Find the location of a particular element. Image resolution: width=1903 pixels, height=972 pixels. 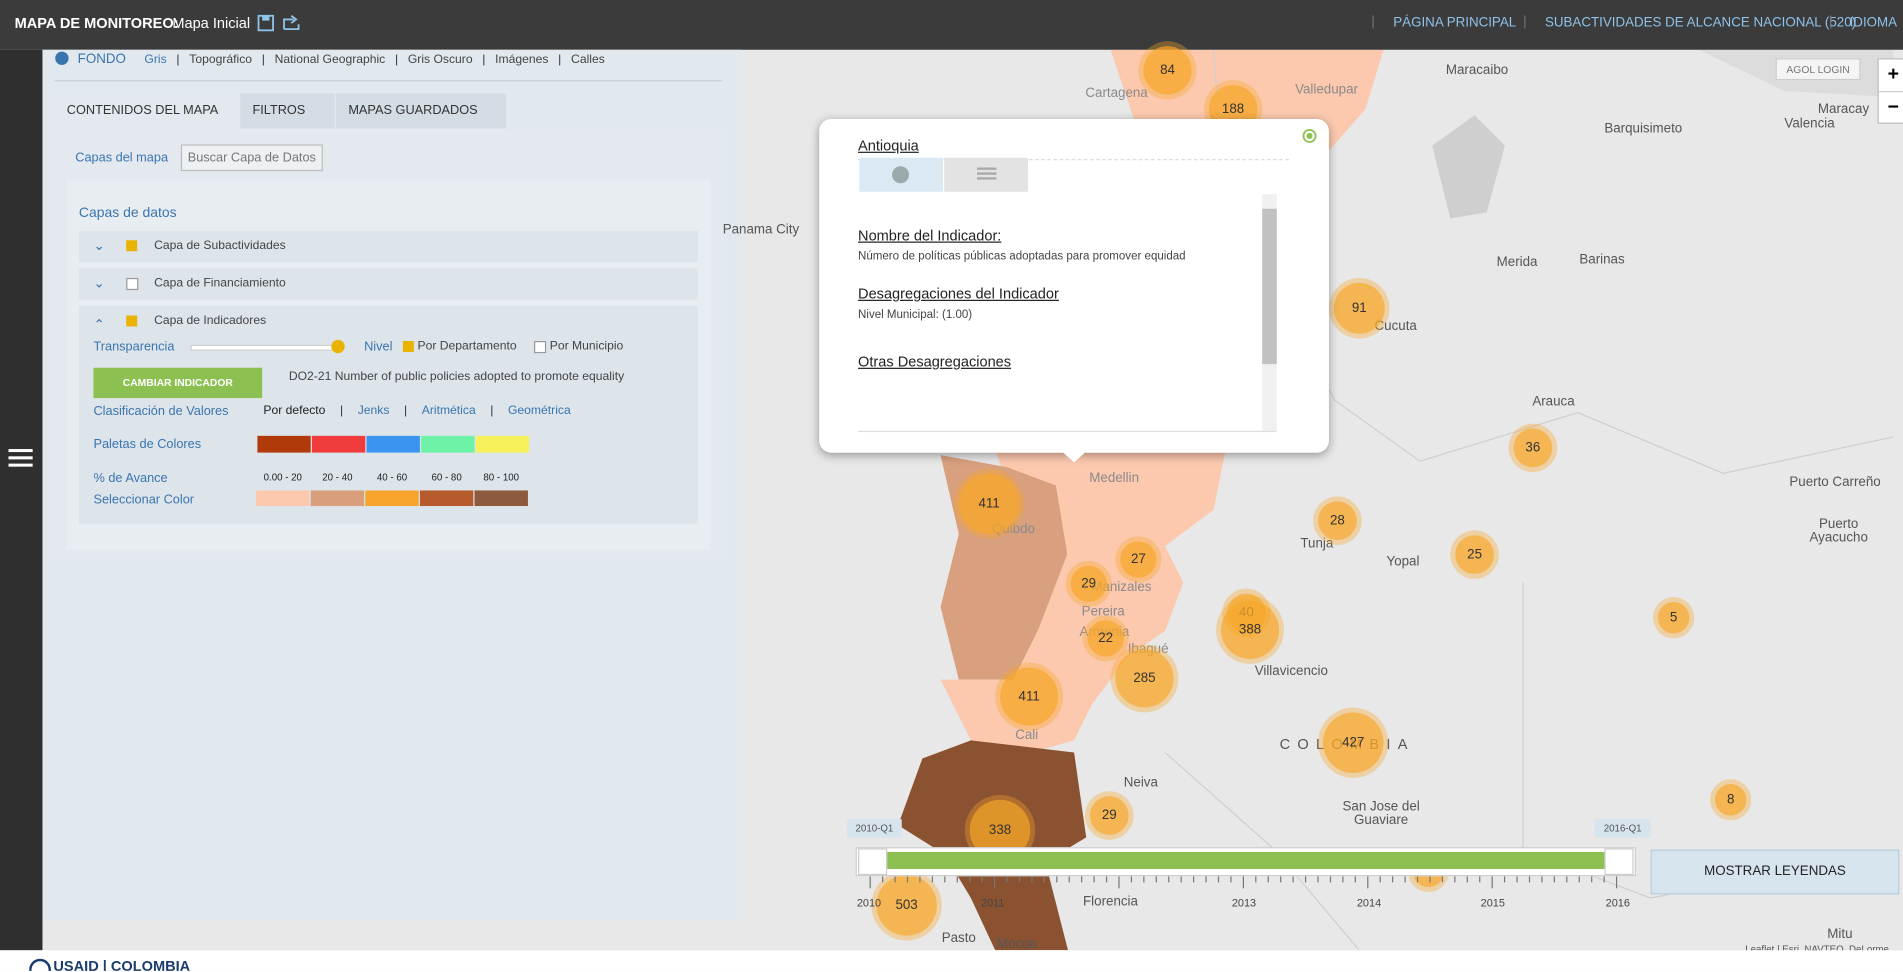

basemap-option: Imágenes is located at coordinates (522, 60).